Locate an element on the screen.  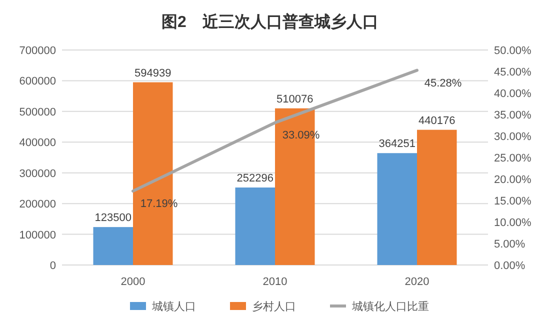
data-label: 364251 is located at coordinates (397, 144).